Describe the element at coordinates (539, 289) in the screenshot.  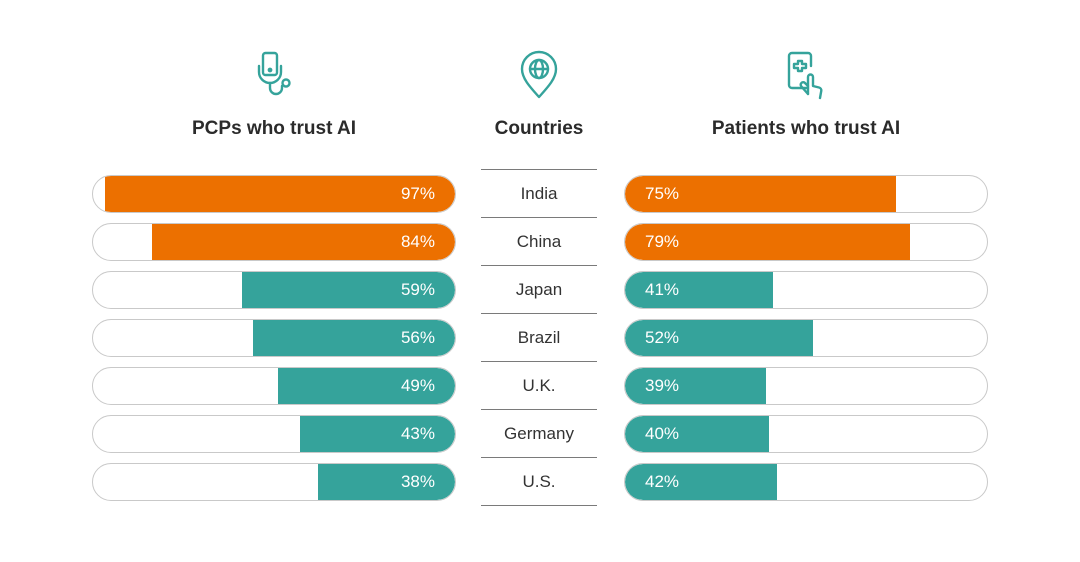
I see `country-label: Japan` at that location.